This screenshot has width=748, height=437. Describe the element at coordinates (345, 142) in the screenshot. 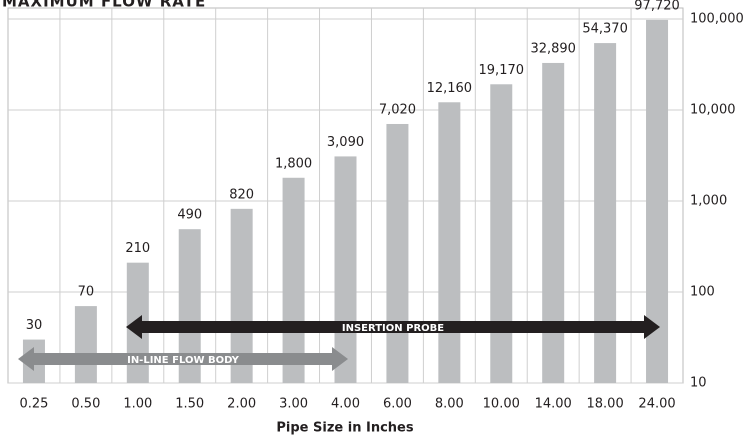

I see `value-label: 3,090` at that location.